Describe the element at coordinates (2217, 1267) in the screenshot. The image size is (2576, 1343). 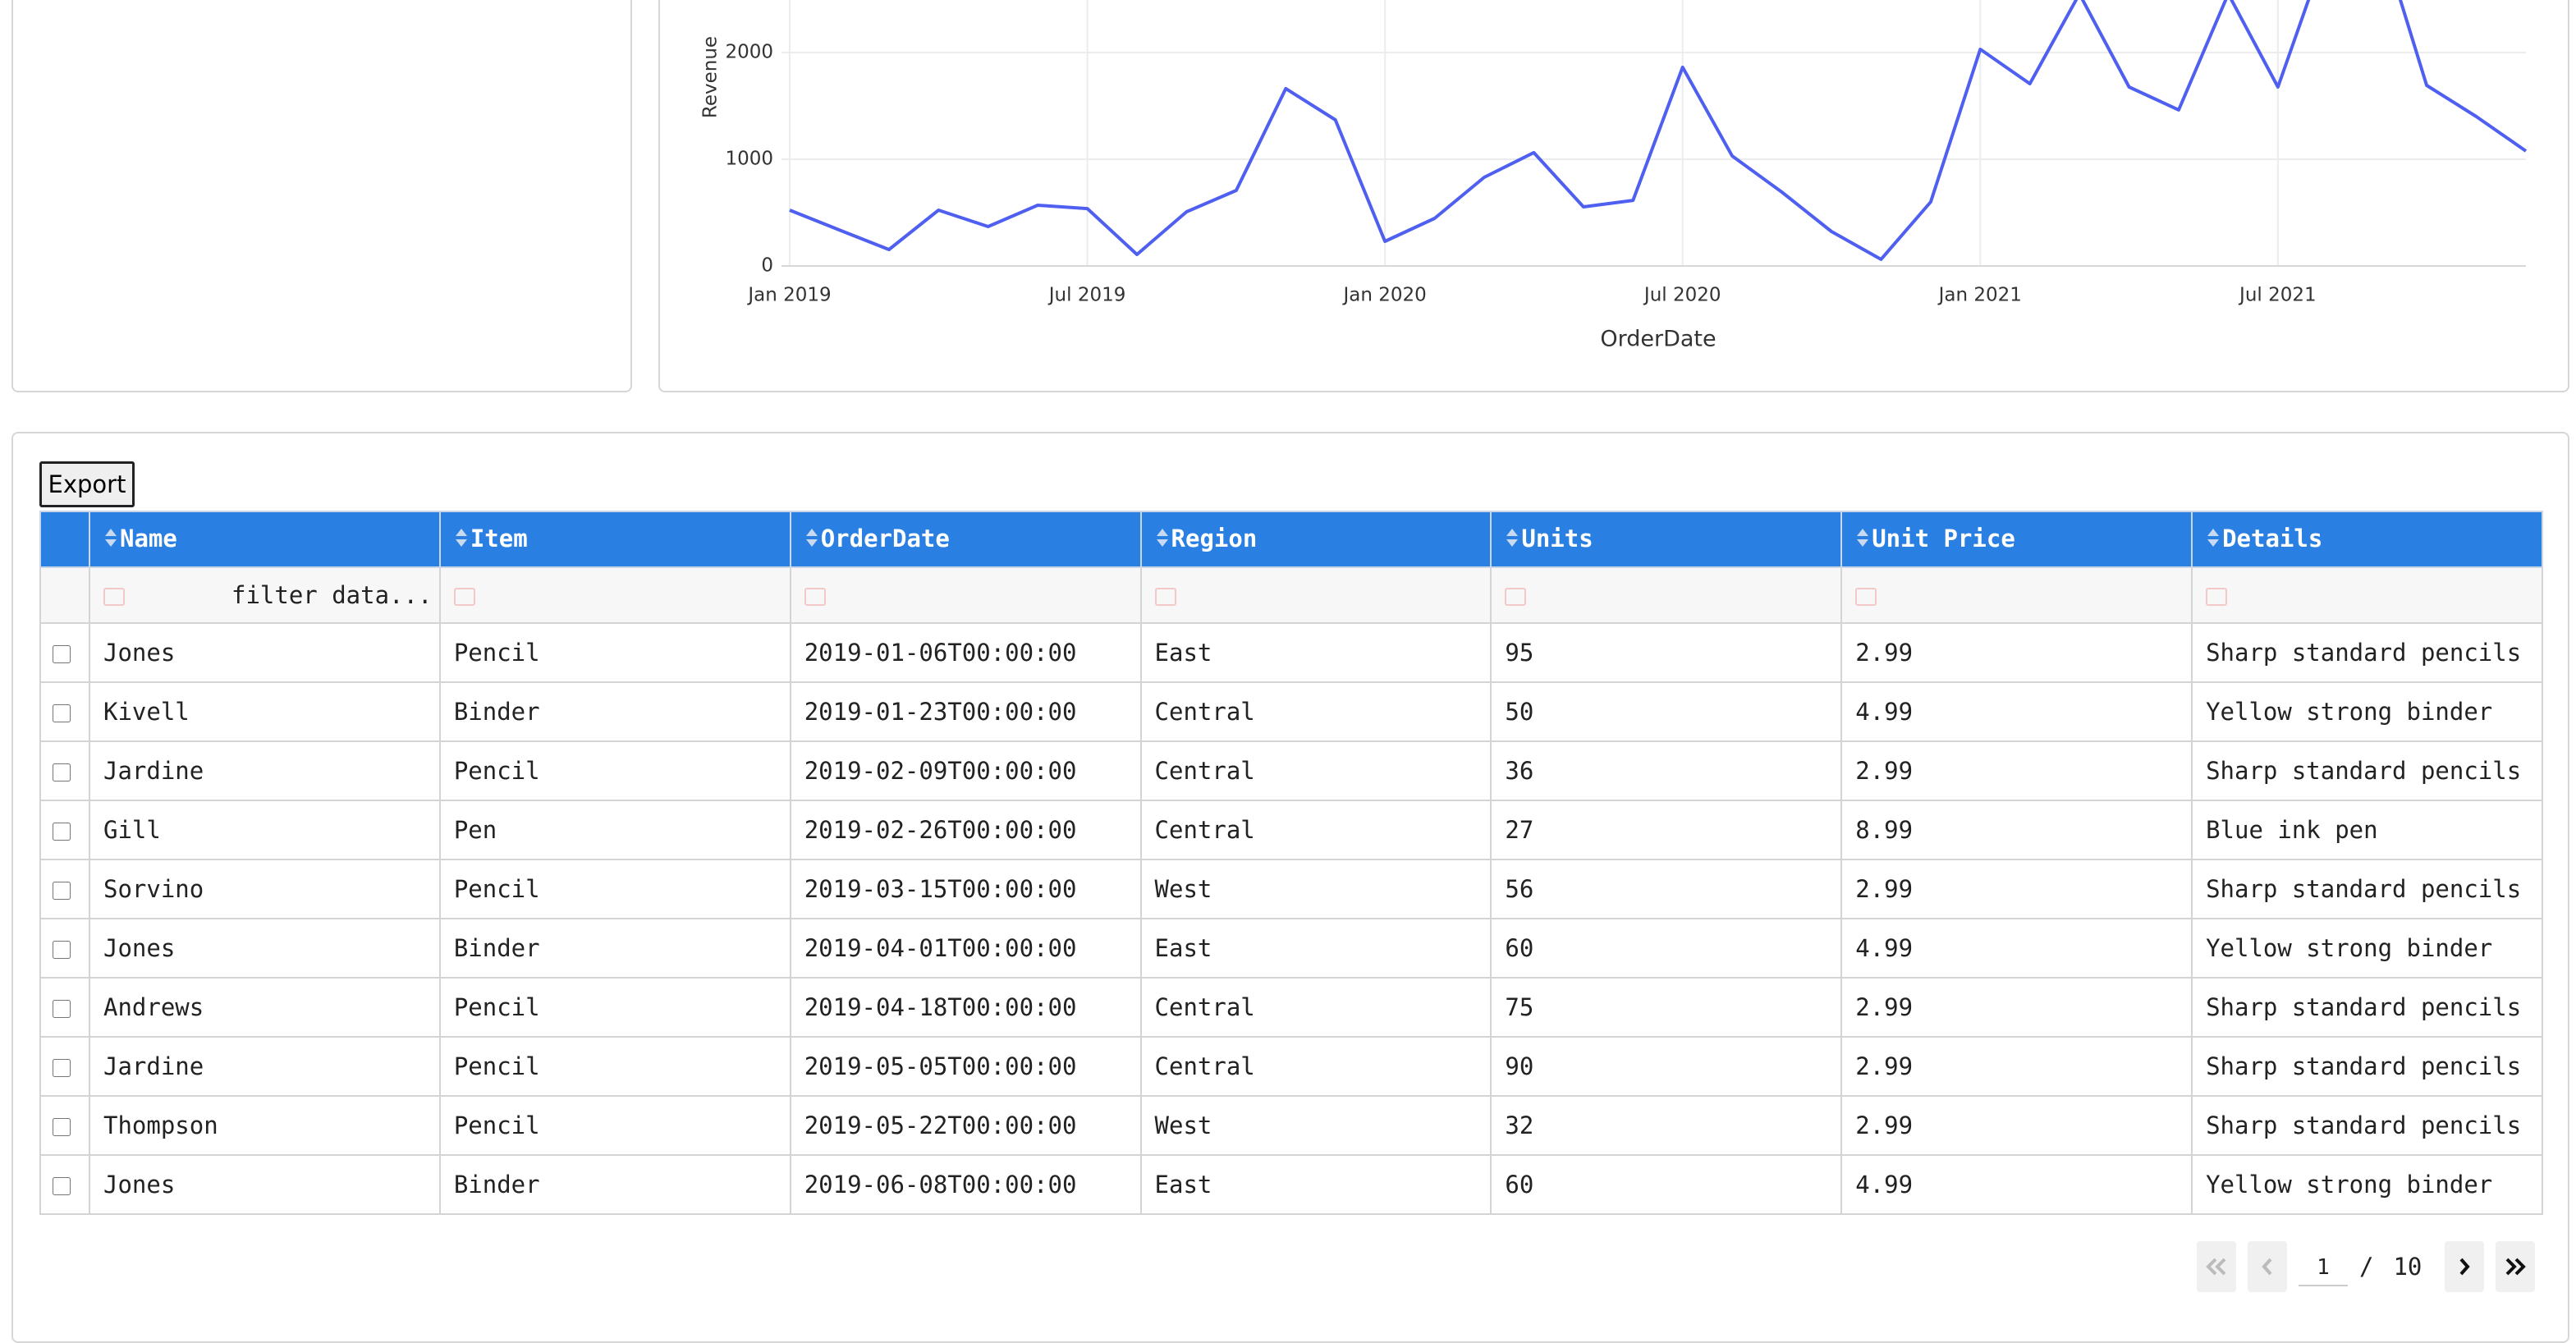
I see `first-page` at that location.